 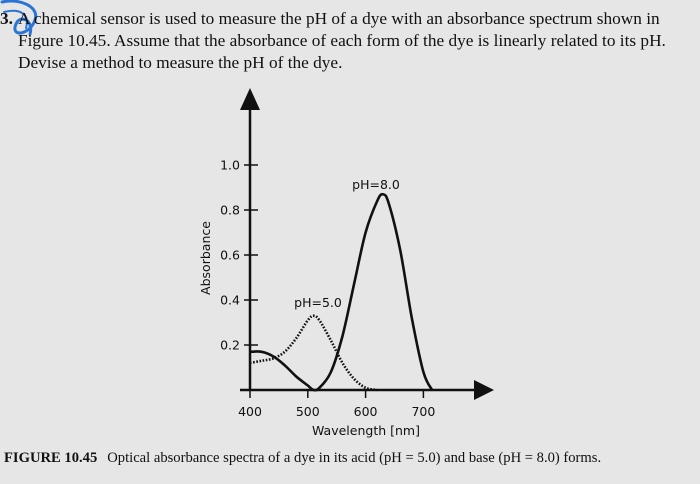 I want to click on x-tick-label: 500, so click(x=308, y=411).